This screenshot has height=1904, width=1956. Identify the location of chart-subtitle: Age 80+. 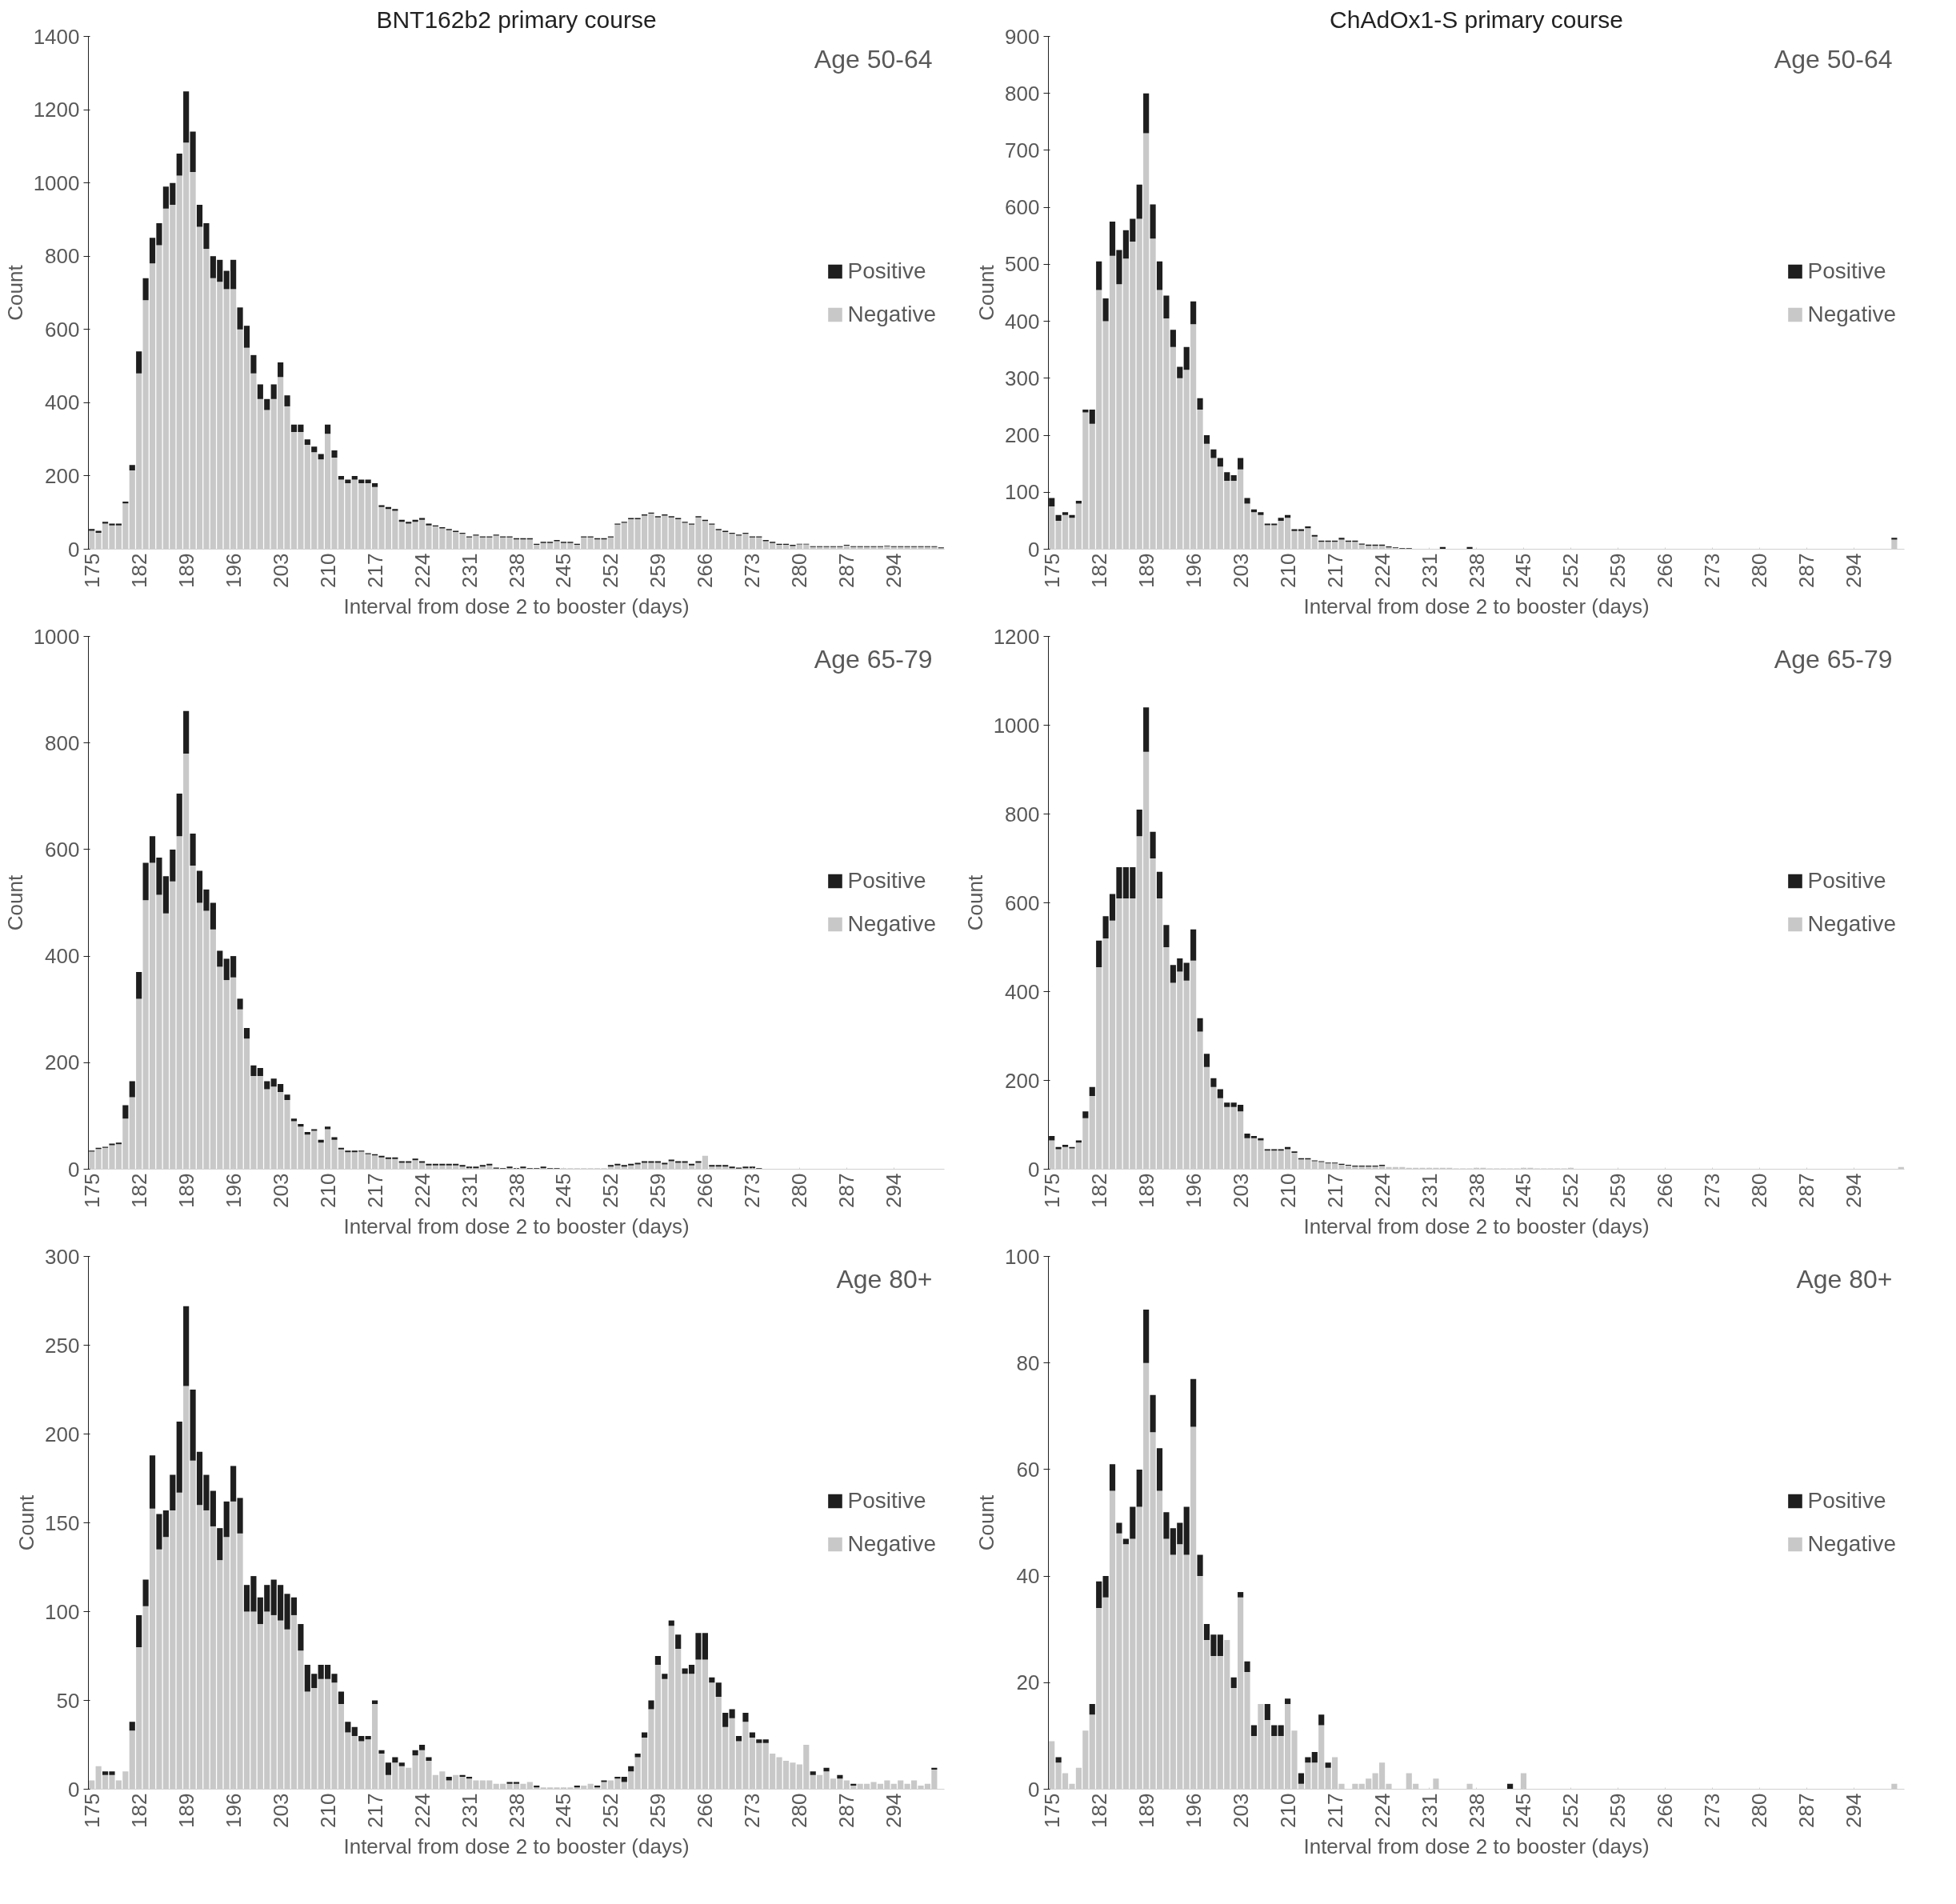
(884, 1279).